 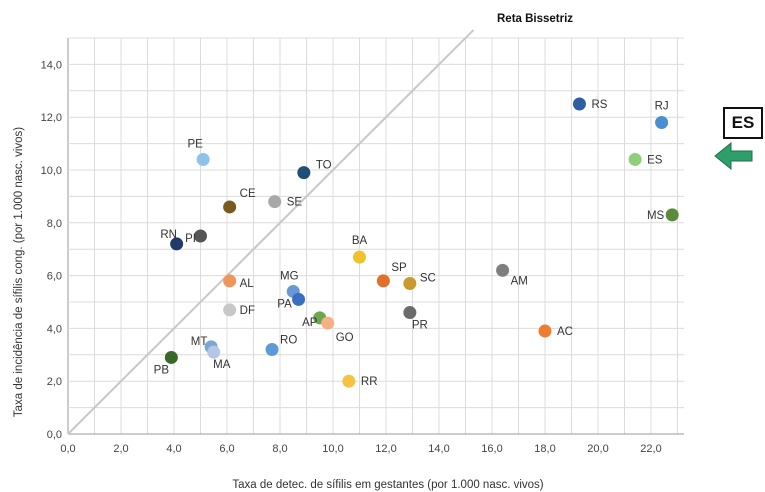 What do you see at coordinates (733, 156) in the screenshot?
I see `callout-arrow-icon` at bounding box center [733, 156].